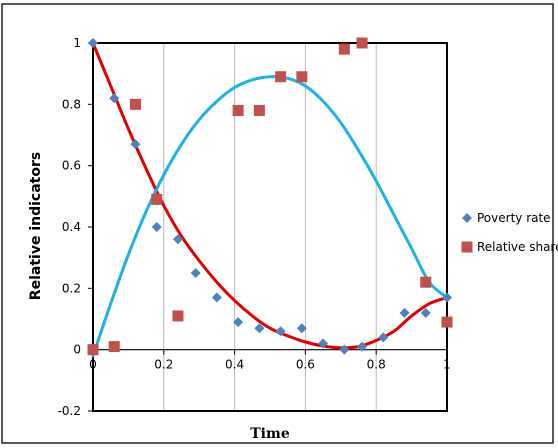 This screenshot has height=448, width=558. I want to click on y-axis-title: Relative indicators, so click(36, 226).